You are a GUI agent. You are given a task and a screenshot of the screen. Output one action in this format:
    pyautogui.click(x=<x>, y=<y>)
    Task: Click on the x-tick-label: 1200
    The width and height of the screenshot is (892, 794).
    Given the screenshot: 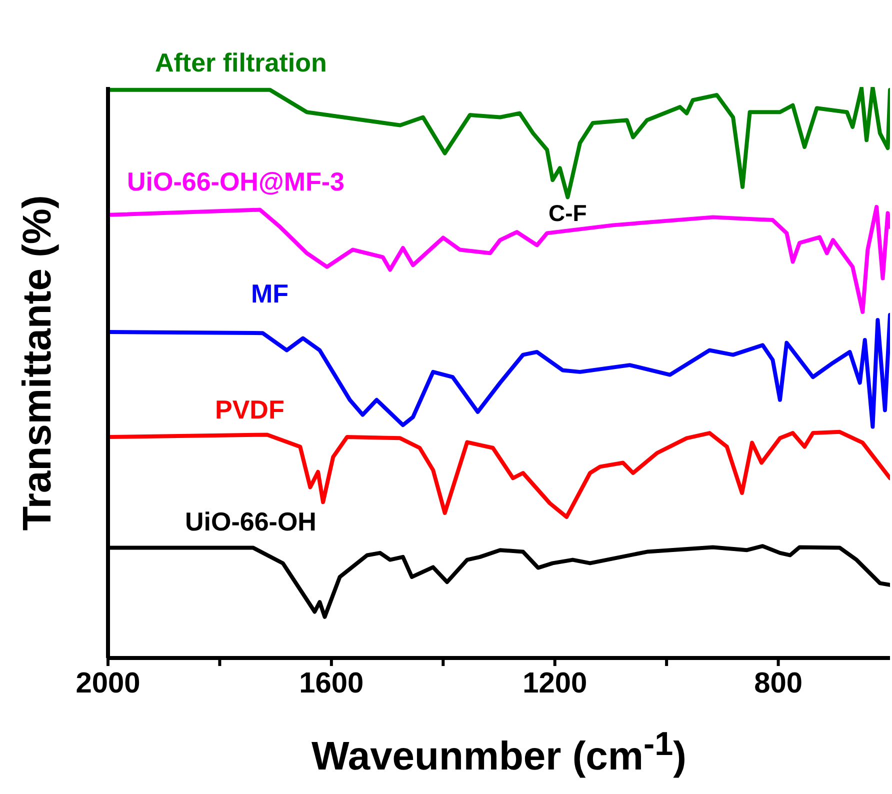 What is the action you would take?
    pyautogui.click(x=555, y=684)
    